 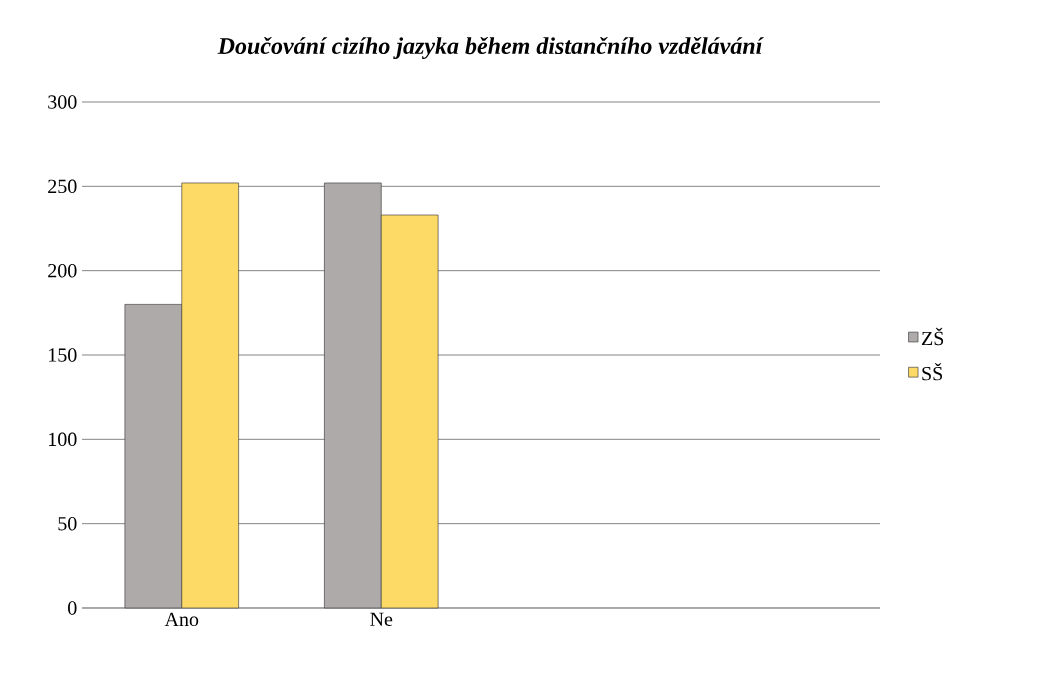 I want to click on y-tick-label: 300, so click(x=62, y=102).